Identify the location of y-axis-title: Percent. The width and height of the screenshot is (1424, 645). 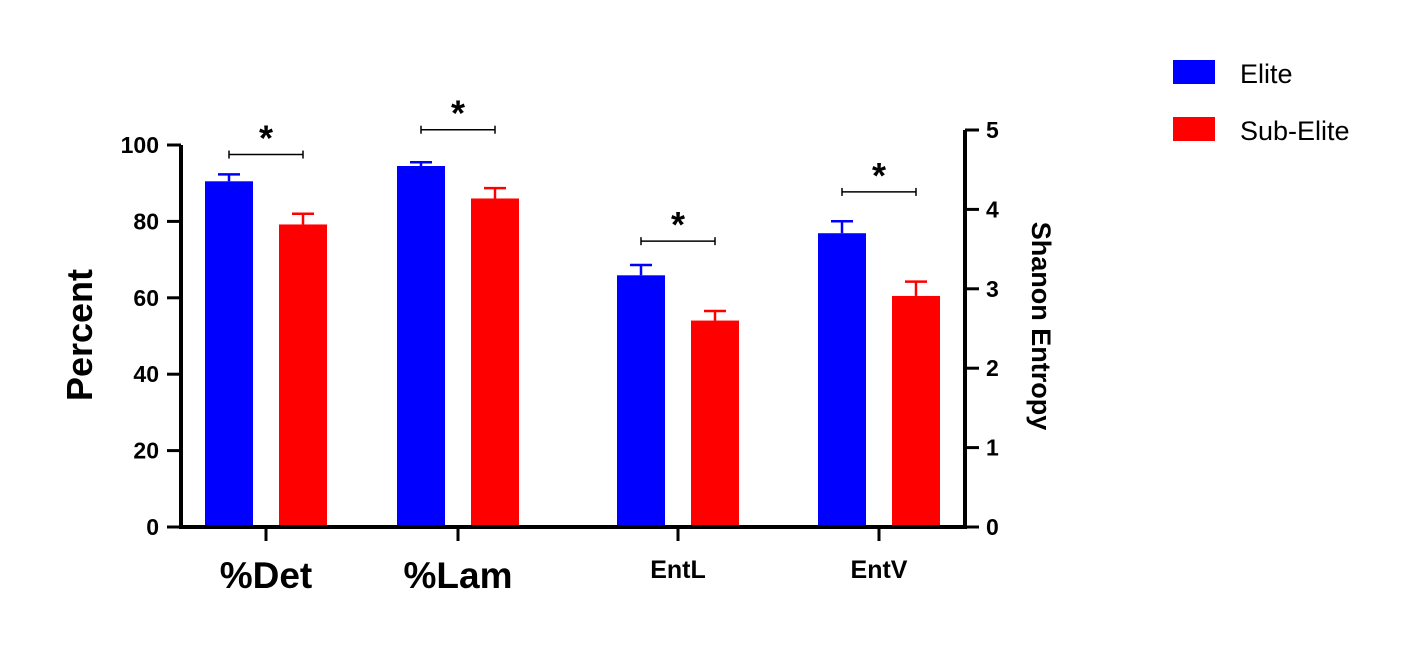
(79, 335).